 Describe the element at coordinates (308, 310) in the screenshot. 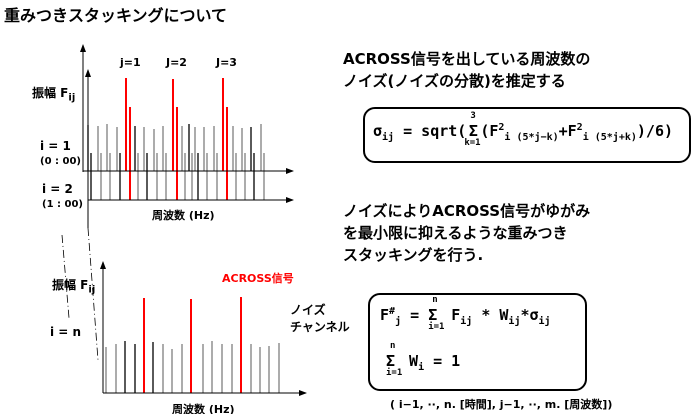

I see `noise-label-1: ノイズ` at that location.